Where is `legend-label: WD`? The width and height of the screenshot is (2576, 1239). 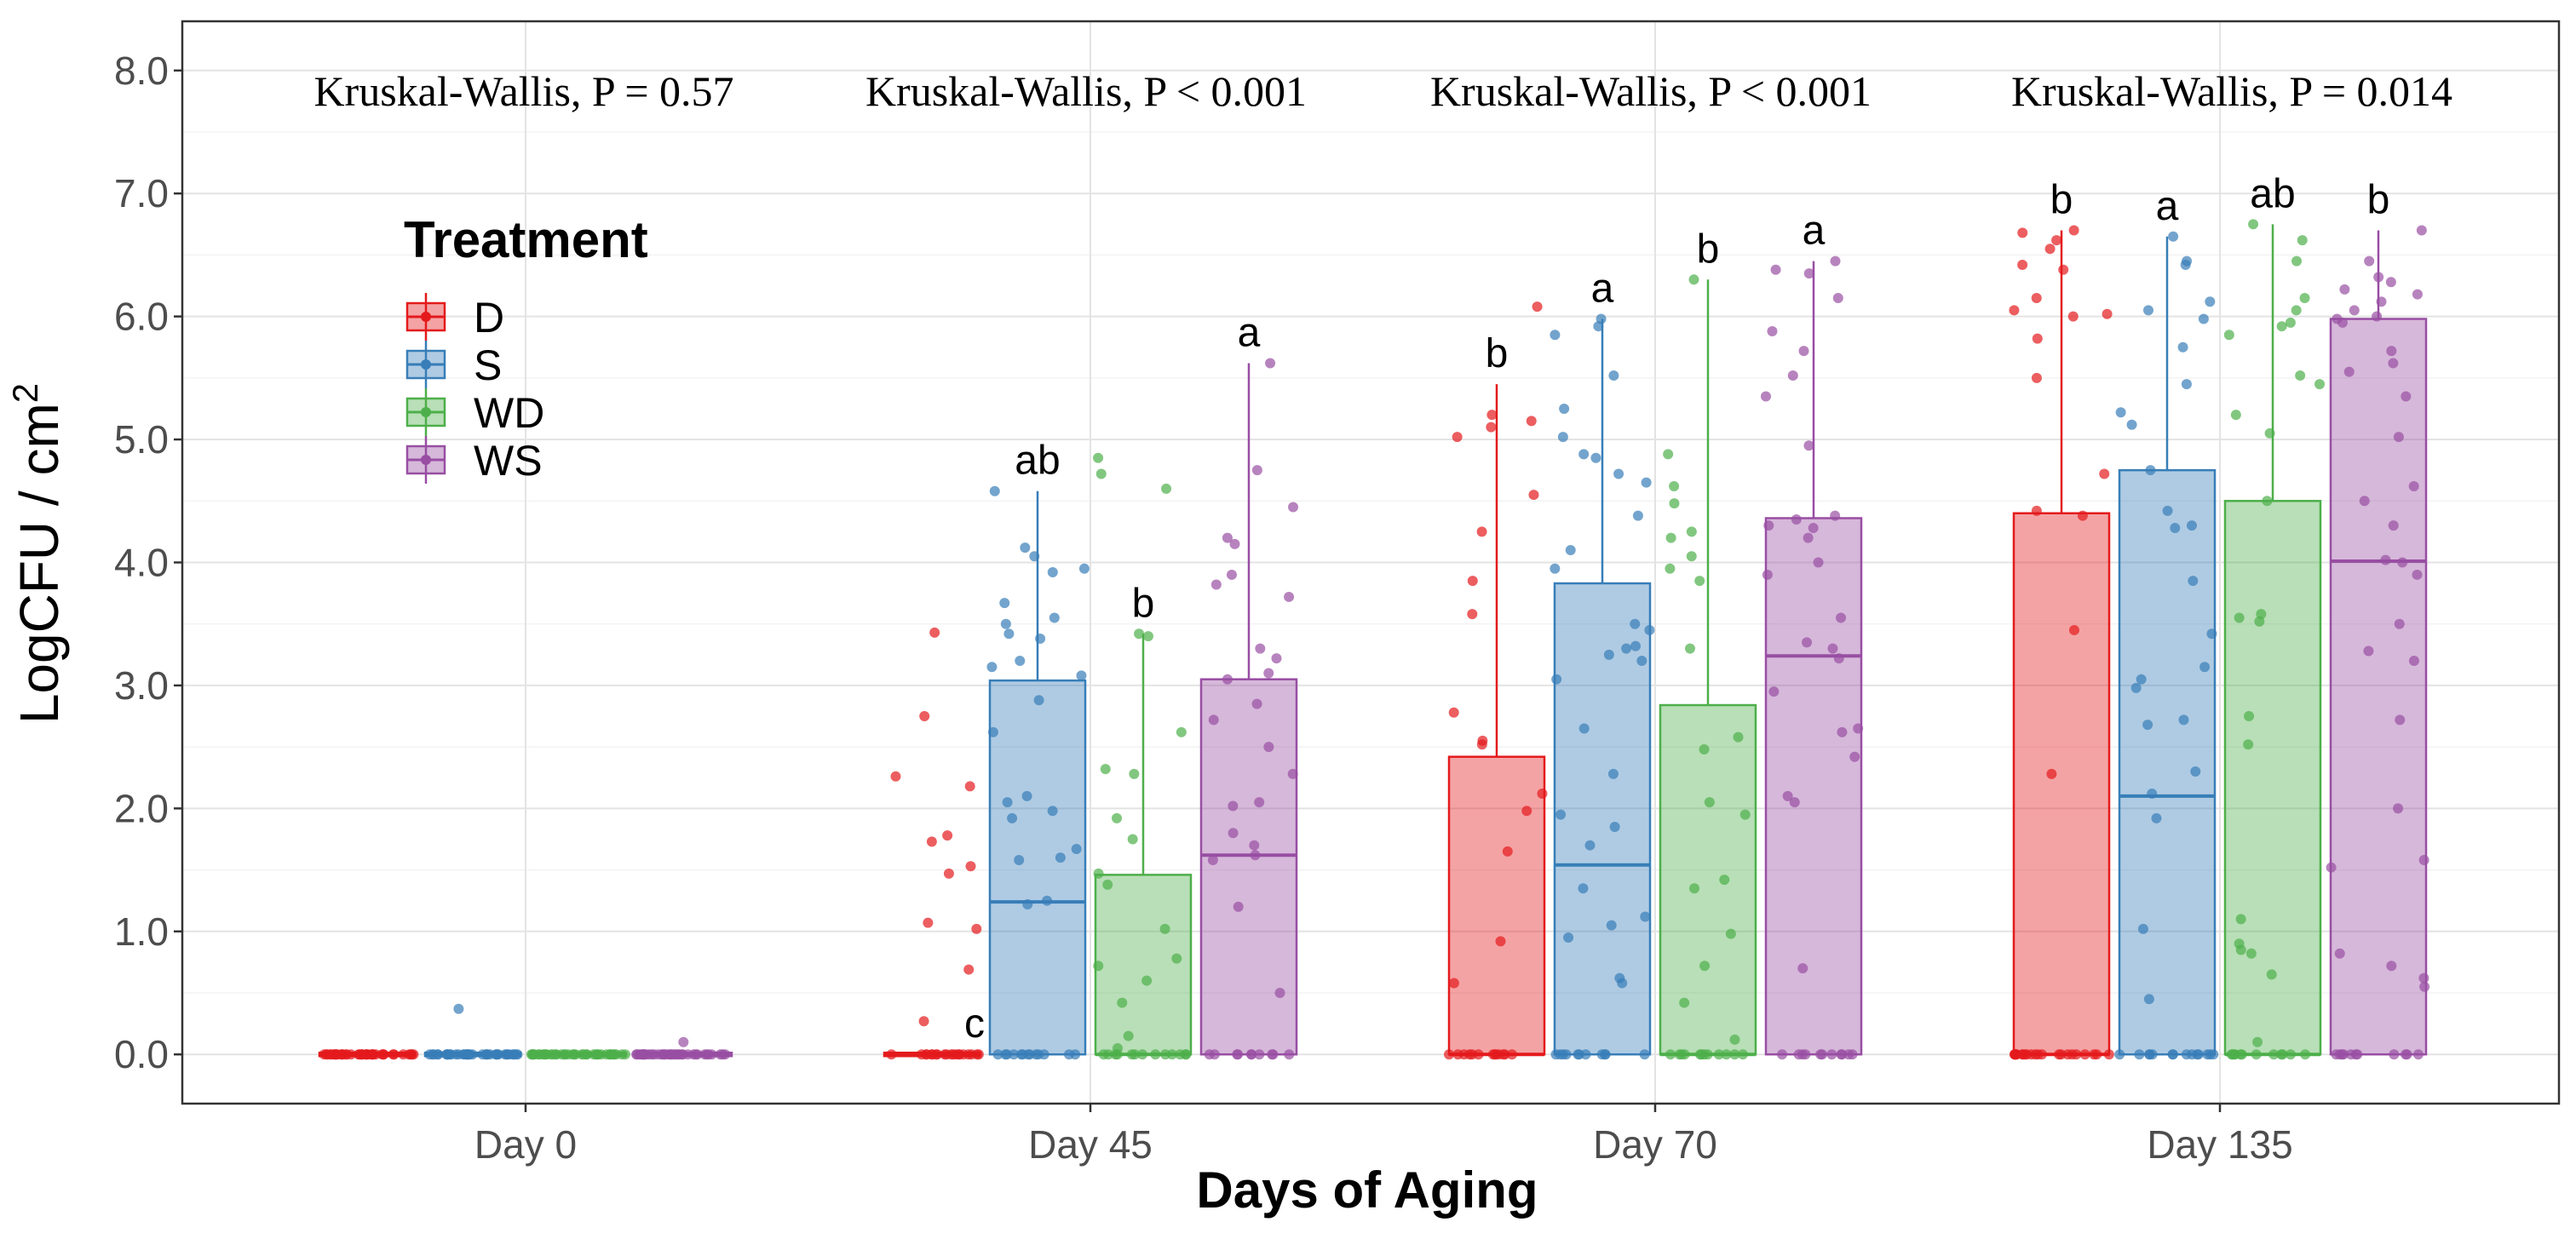 legend-label: WD is located at coordinates (509, 413).